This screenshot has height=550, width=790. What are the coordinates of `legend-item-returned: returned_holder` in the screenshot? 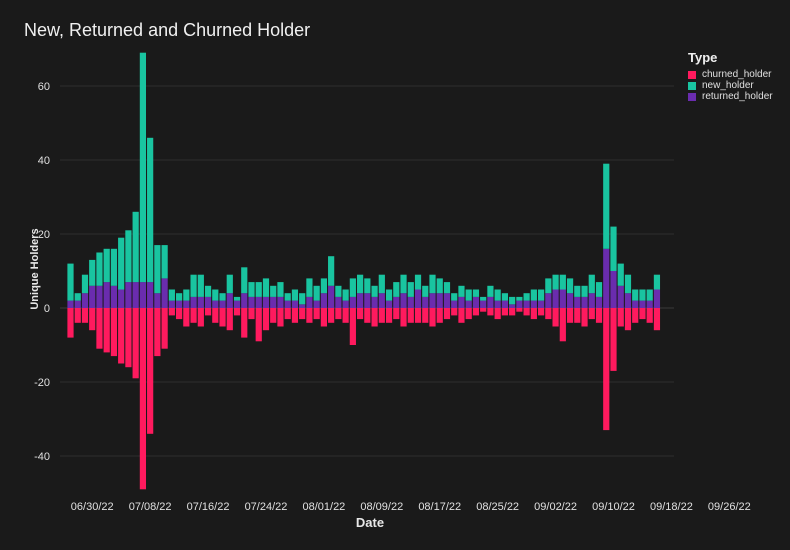 It's located at (730, 96).